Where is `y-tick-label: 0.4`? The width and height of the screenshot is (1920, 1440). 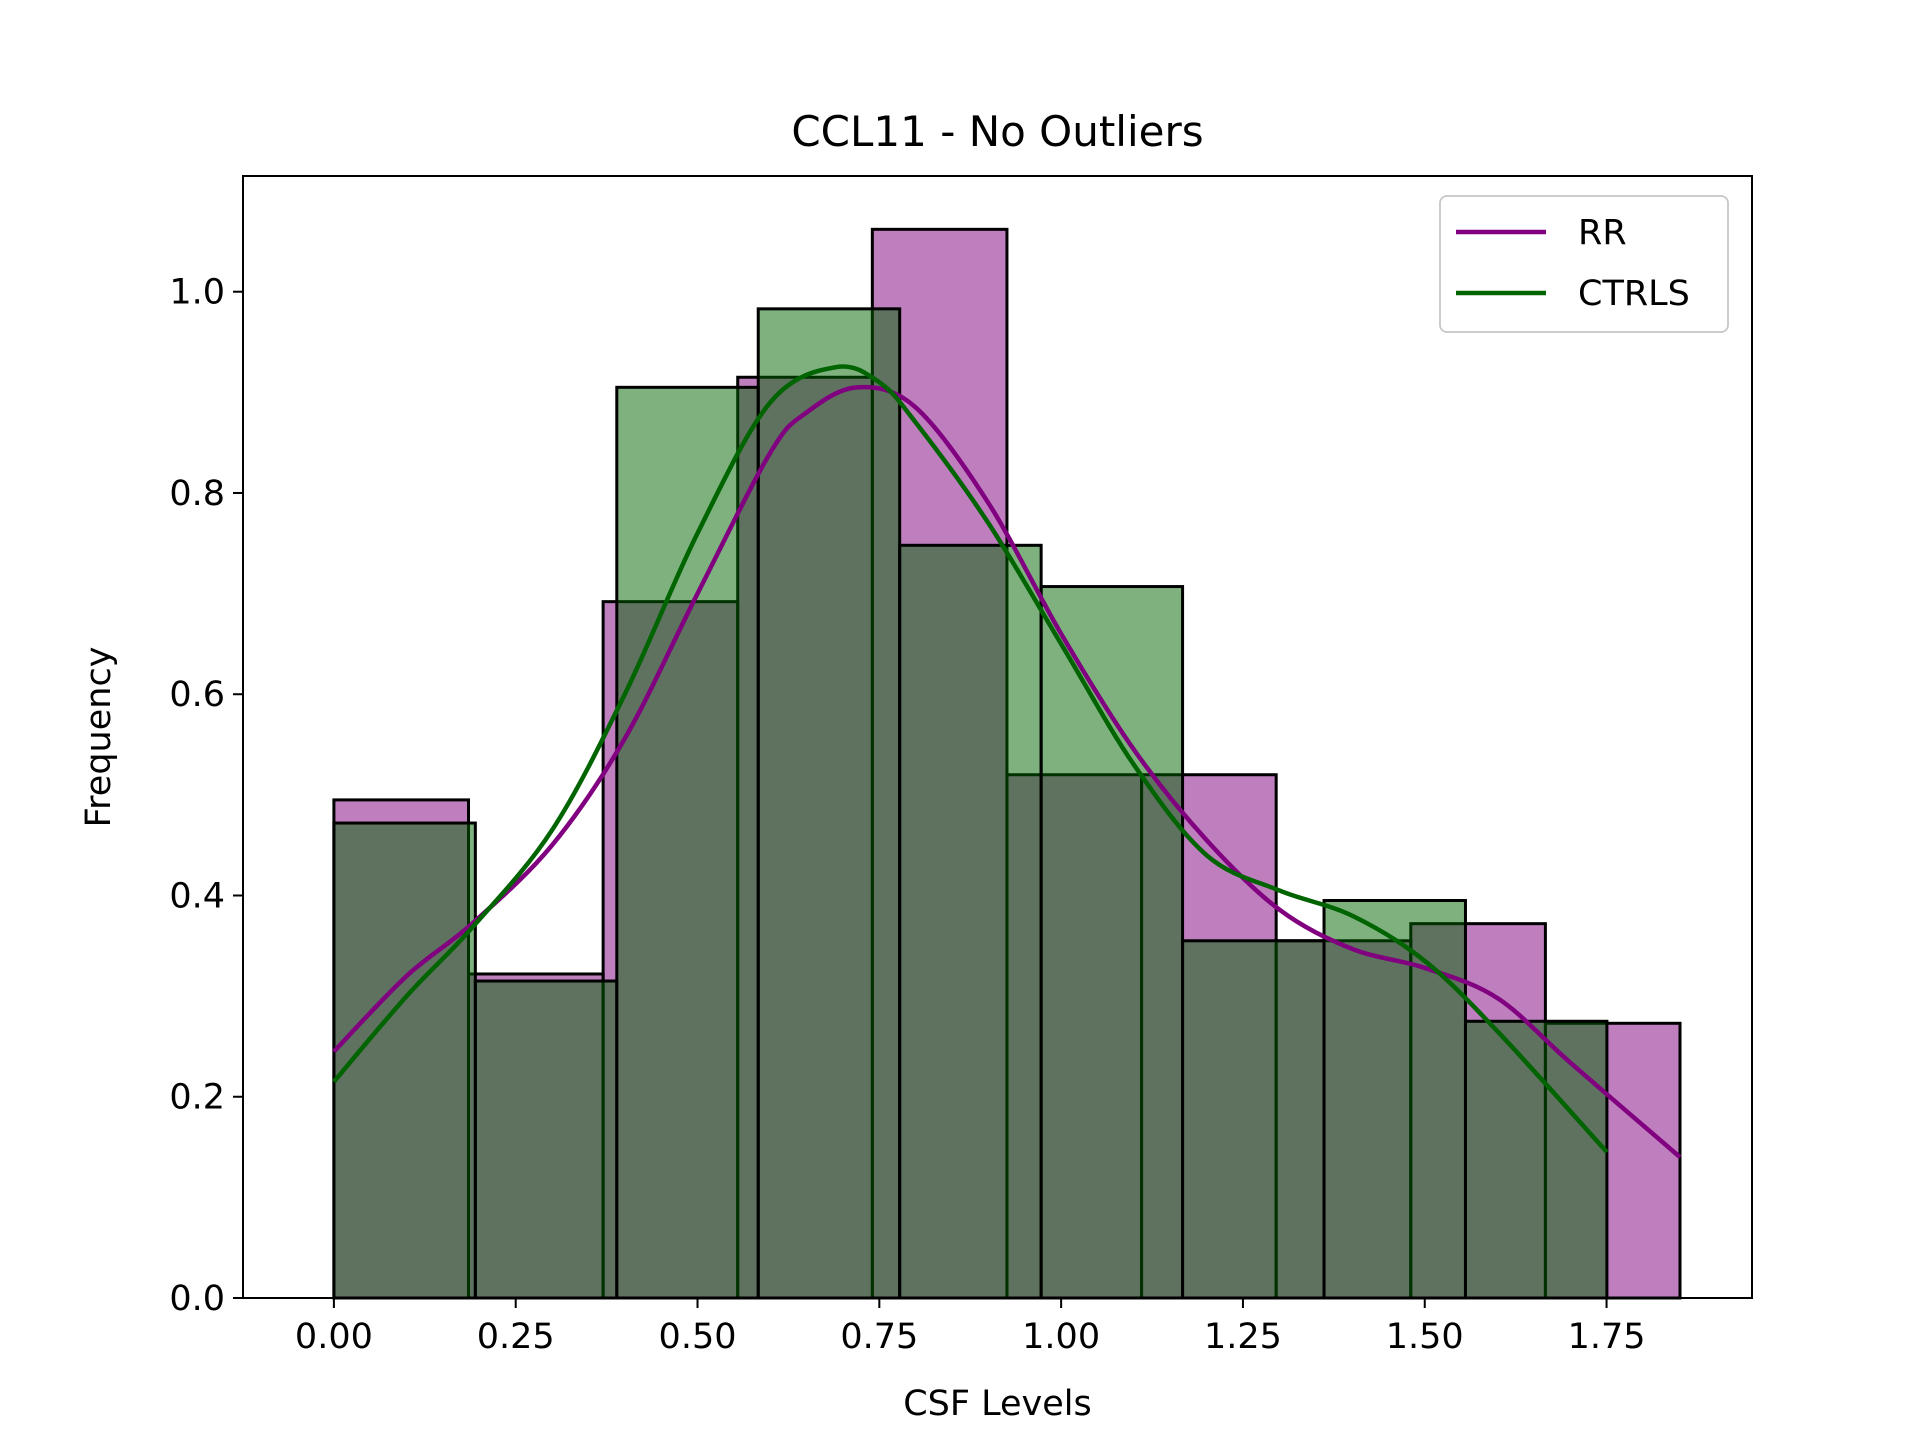 y-tick-label: 0.4 is located at coordinates (197, 896).